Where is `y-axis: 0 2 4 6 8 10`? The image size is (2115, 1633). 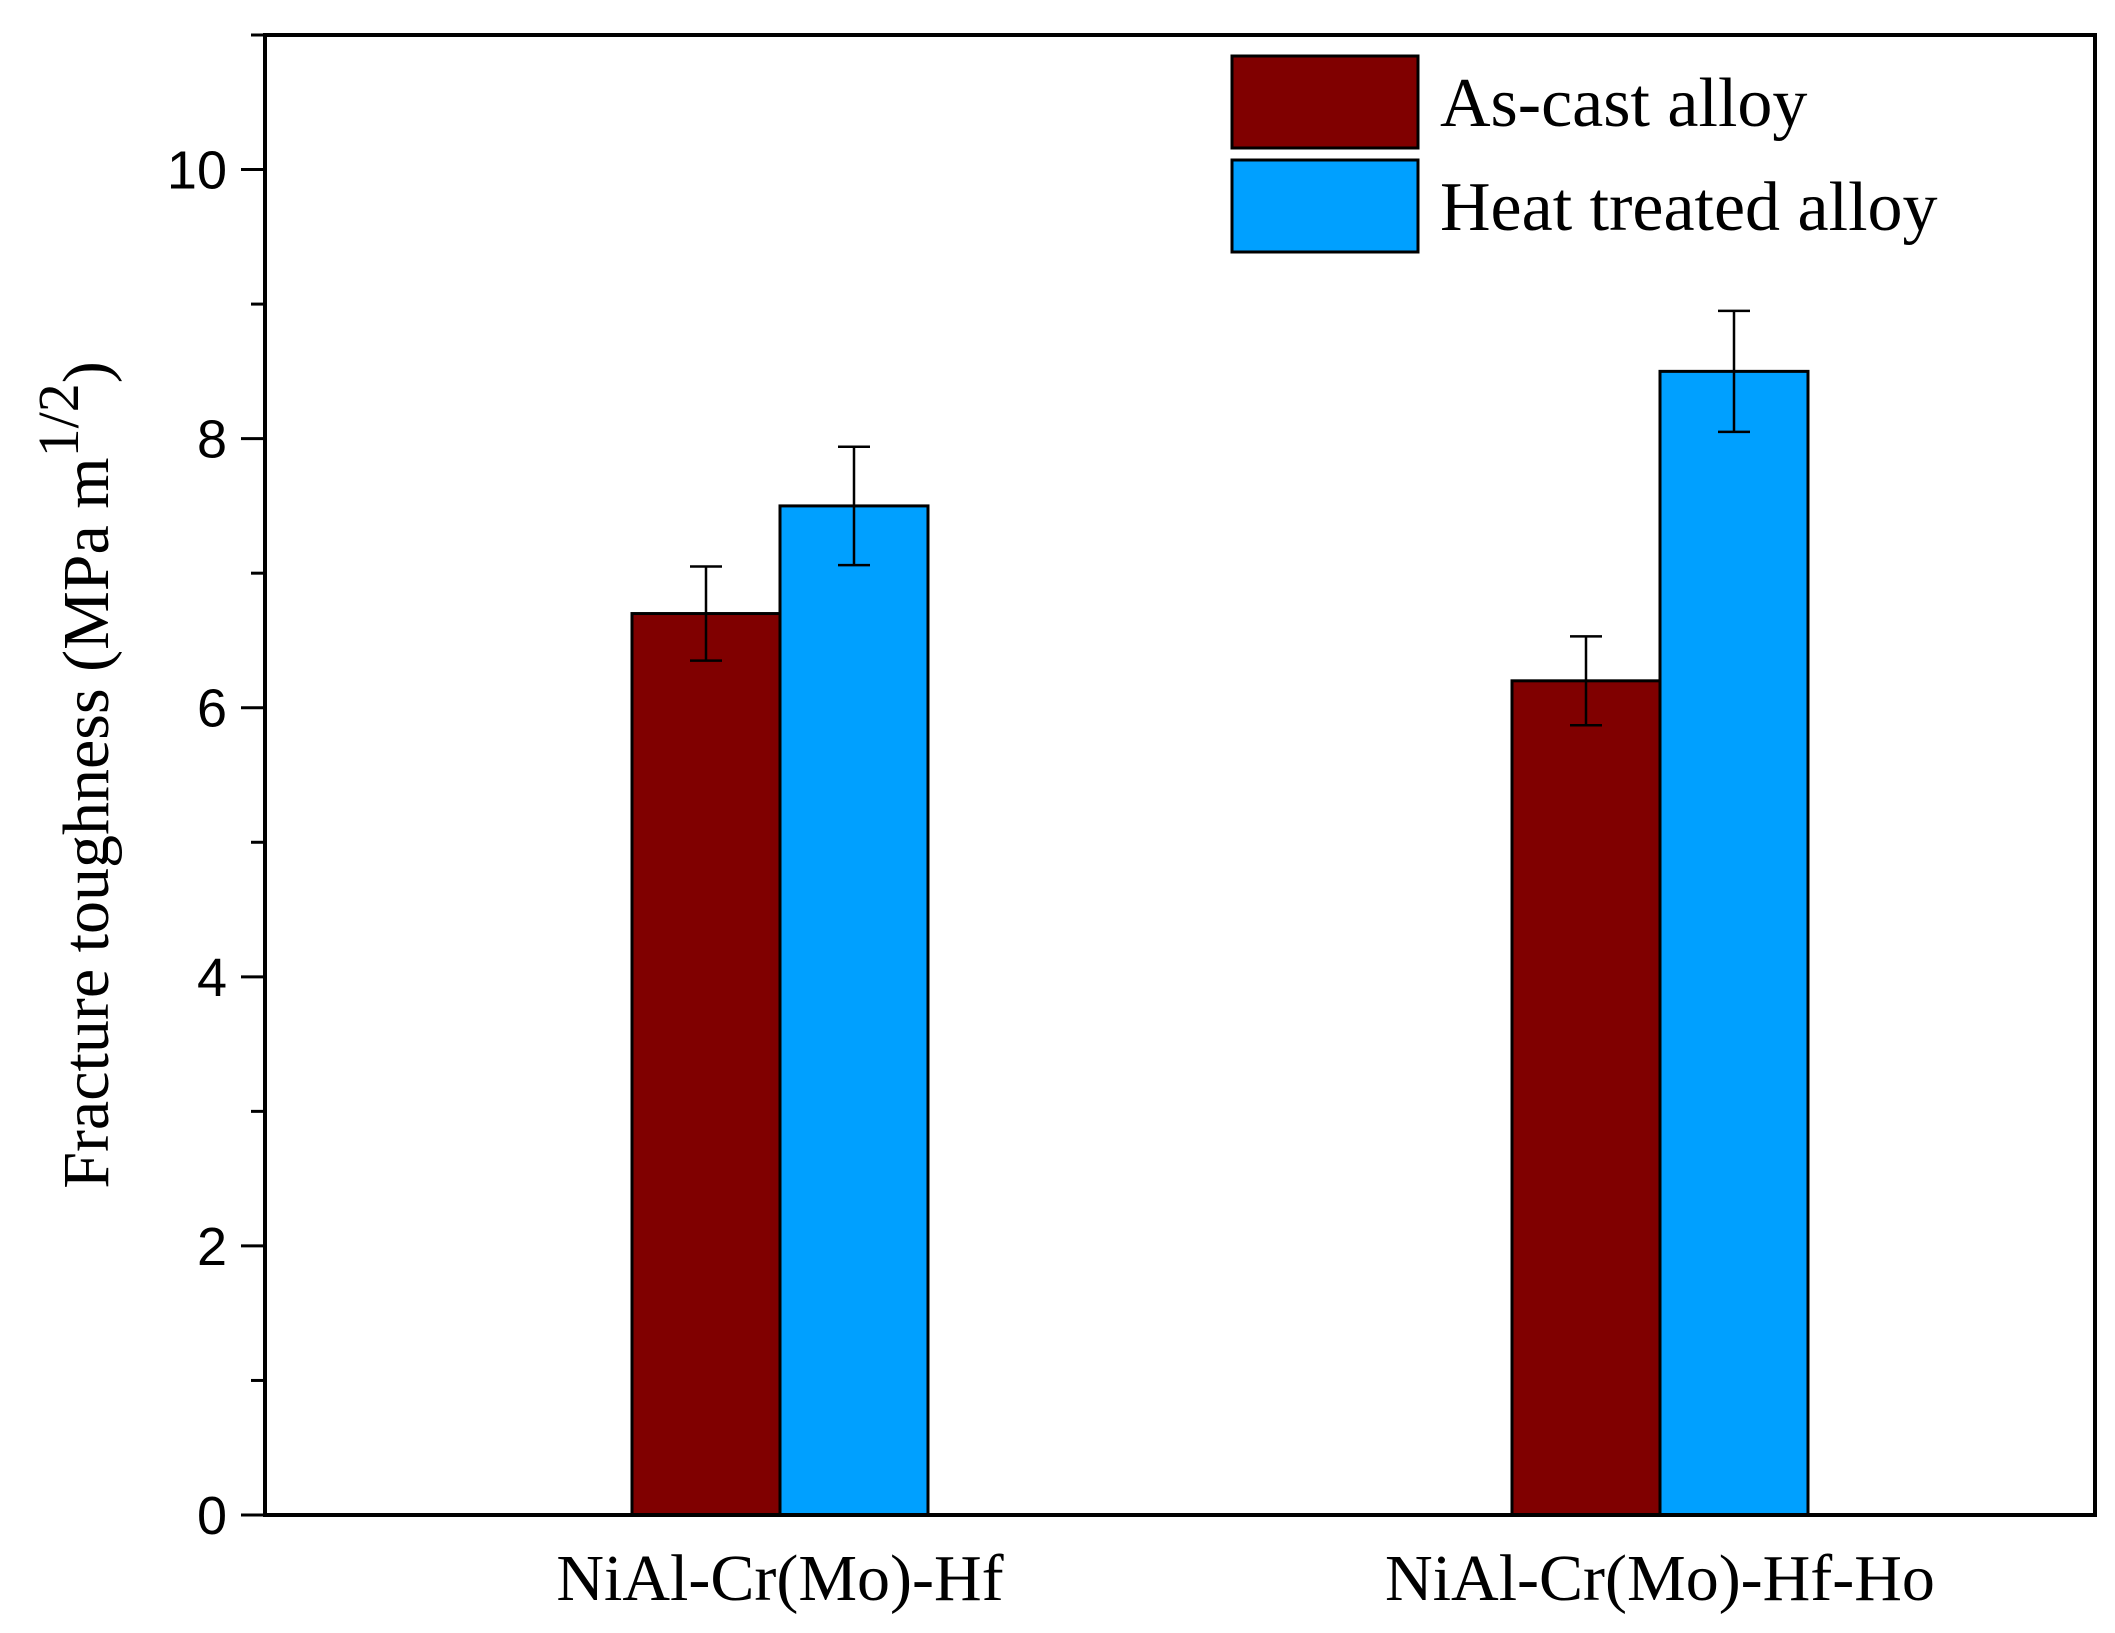 y-axis: 0 2 4 6 8 10 is located at coordinates (216, 789).